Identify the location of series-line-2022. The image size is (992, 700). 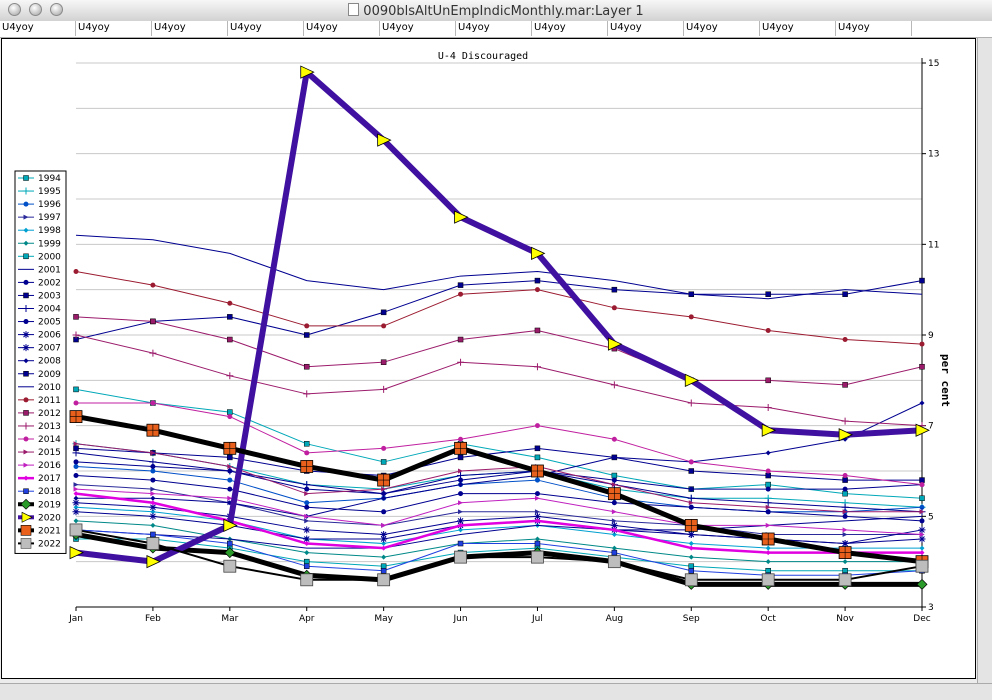
(499, 554).